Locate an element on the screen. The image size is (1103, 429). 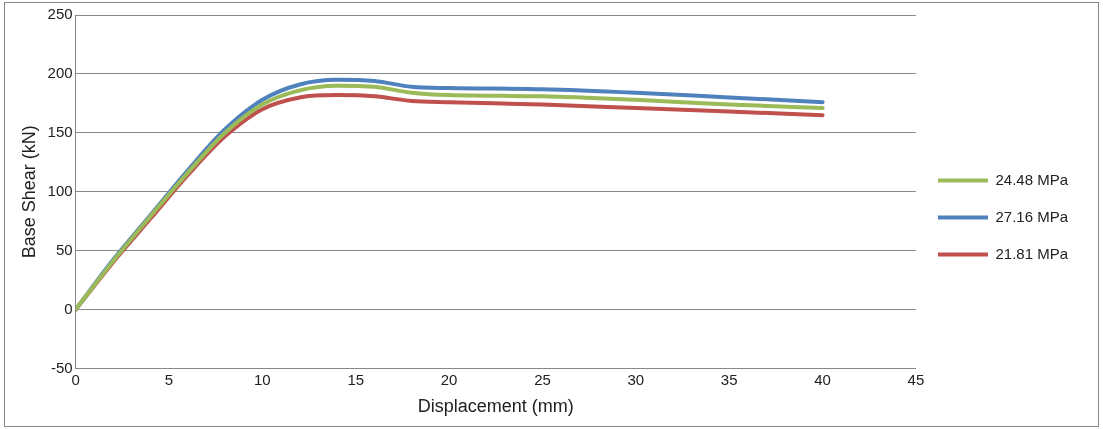
x-tick-label: 15 is located at coordinates (356, 379).